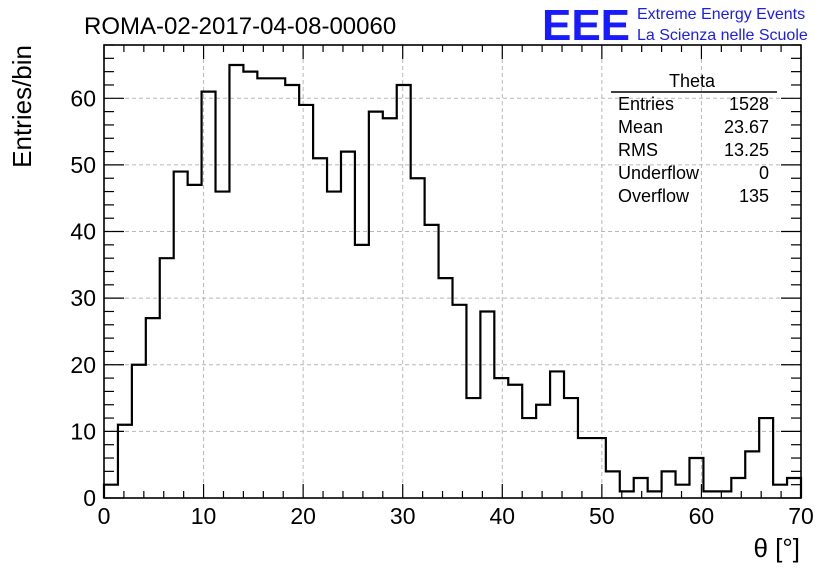 The width and height of the screenshot is (836, 572). What do you see at coordinates (638, 150) in the screenshot?
I see `stats-label: RMS` at bounding box center [638, 150].